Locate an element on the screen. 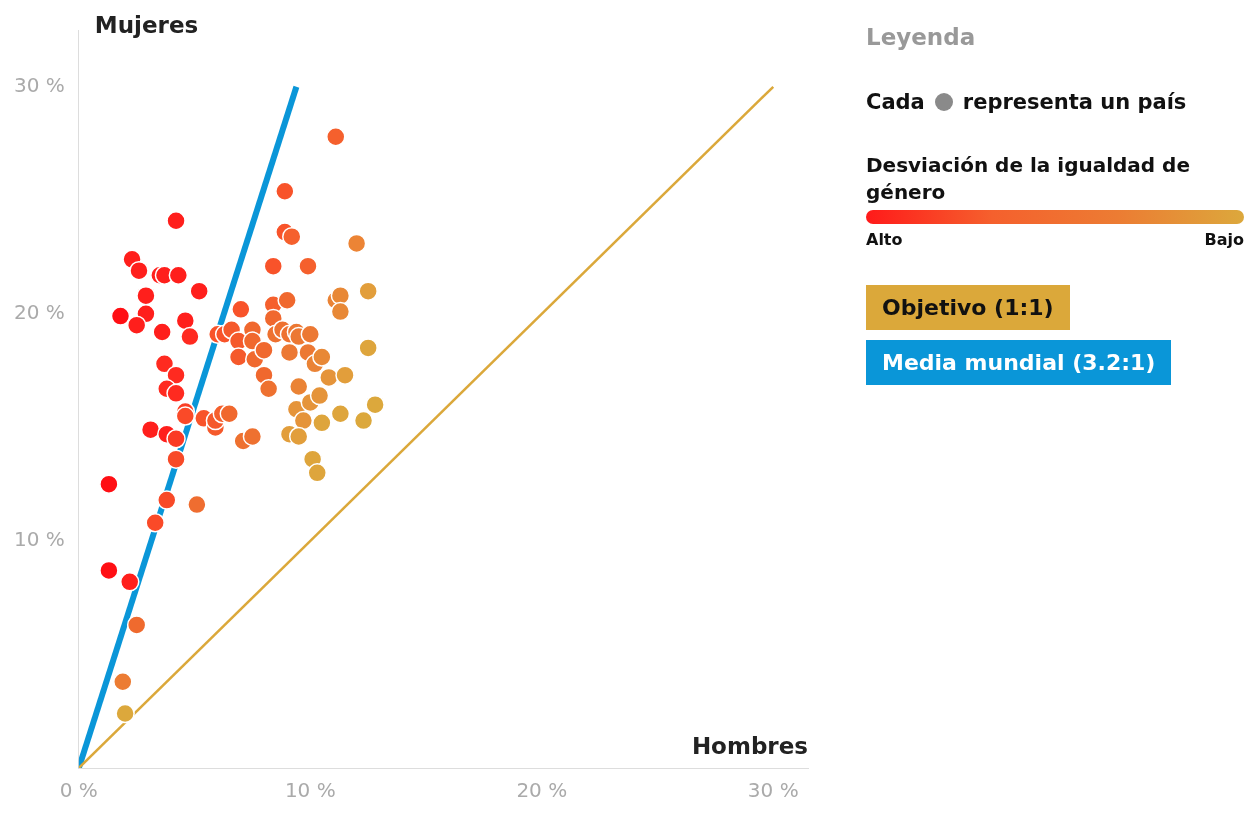 The height and width of the screenshot is (820, 1247). y-tick-label: 10 % is located at coordinates (39, 539).